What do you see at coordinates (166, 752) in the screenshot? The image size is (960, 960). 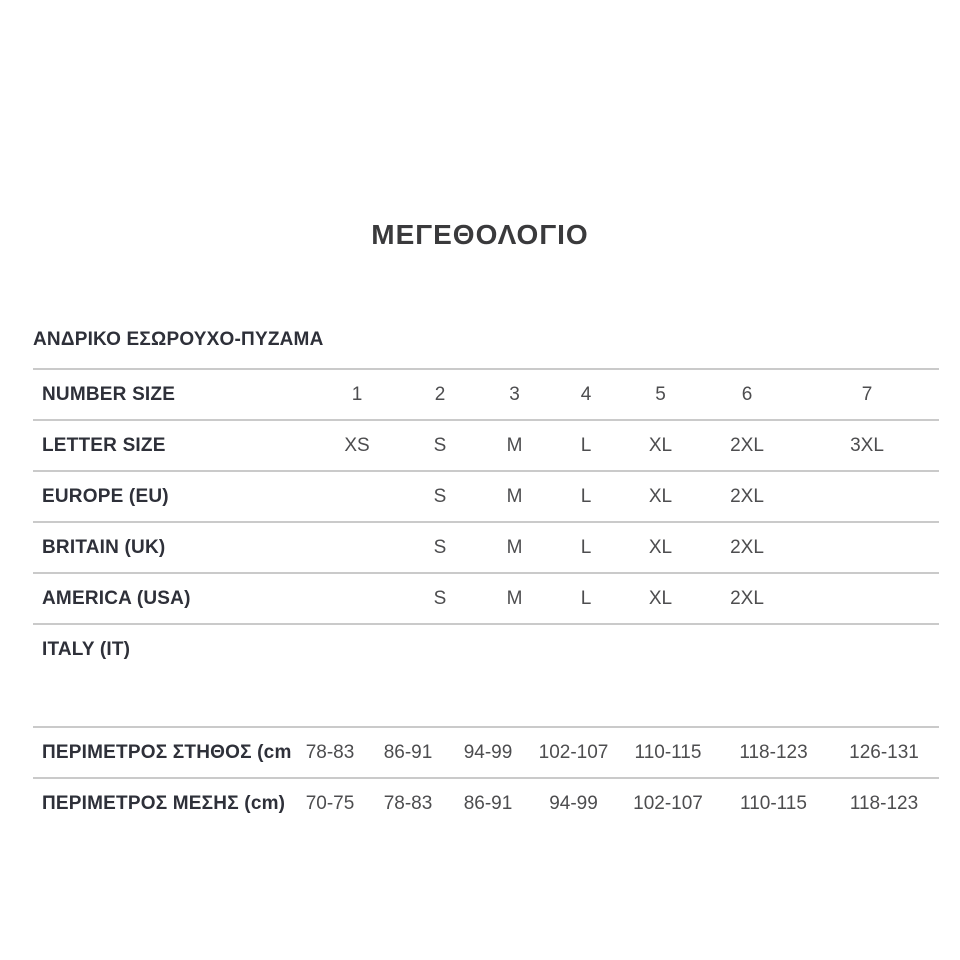 I see `row-label: ΠΕΡΙΜΕΤΡΟΣ ΣΤΗΘΟΣ (cm)` at bounding box center [166, 752].